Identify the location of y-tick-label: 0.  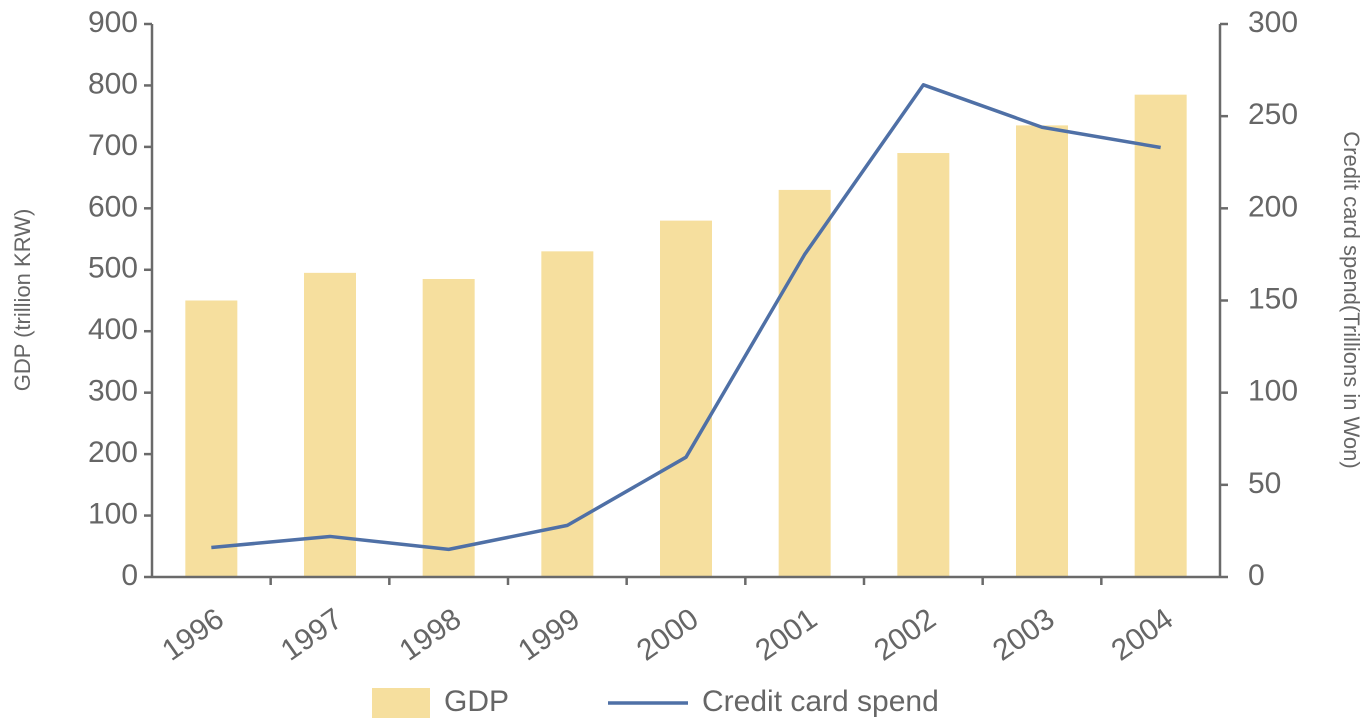
(129, 575).